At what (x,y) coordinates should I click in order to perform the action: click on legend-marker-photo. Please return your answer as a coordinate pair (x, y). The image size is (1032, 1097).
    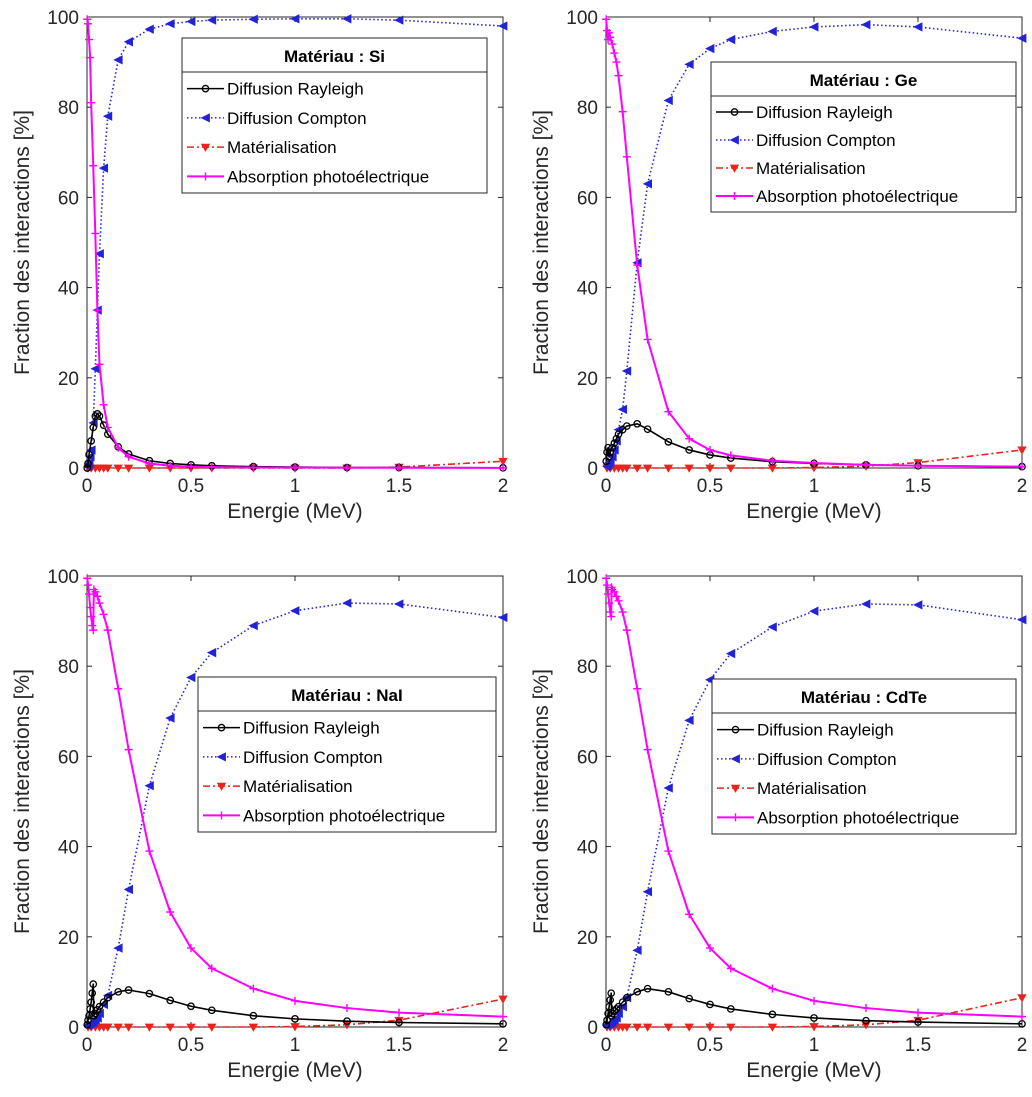
    Looking at the image, I should click on (735, 817).